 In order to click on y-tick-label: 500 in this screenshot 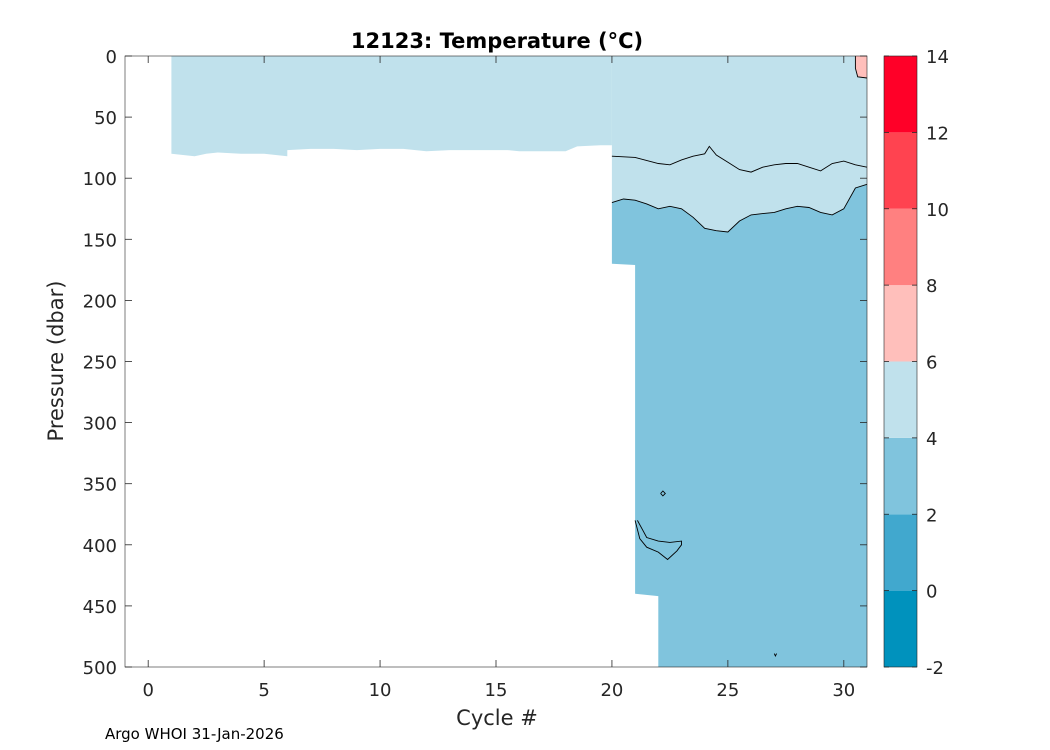, I will do `click(100, 668)`.